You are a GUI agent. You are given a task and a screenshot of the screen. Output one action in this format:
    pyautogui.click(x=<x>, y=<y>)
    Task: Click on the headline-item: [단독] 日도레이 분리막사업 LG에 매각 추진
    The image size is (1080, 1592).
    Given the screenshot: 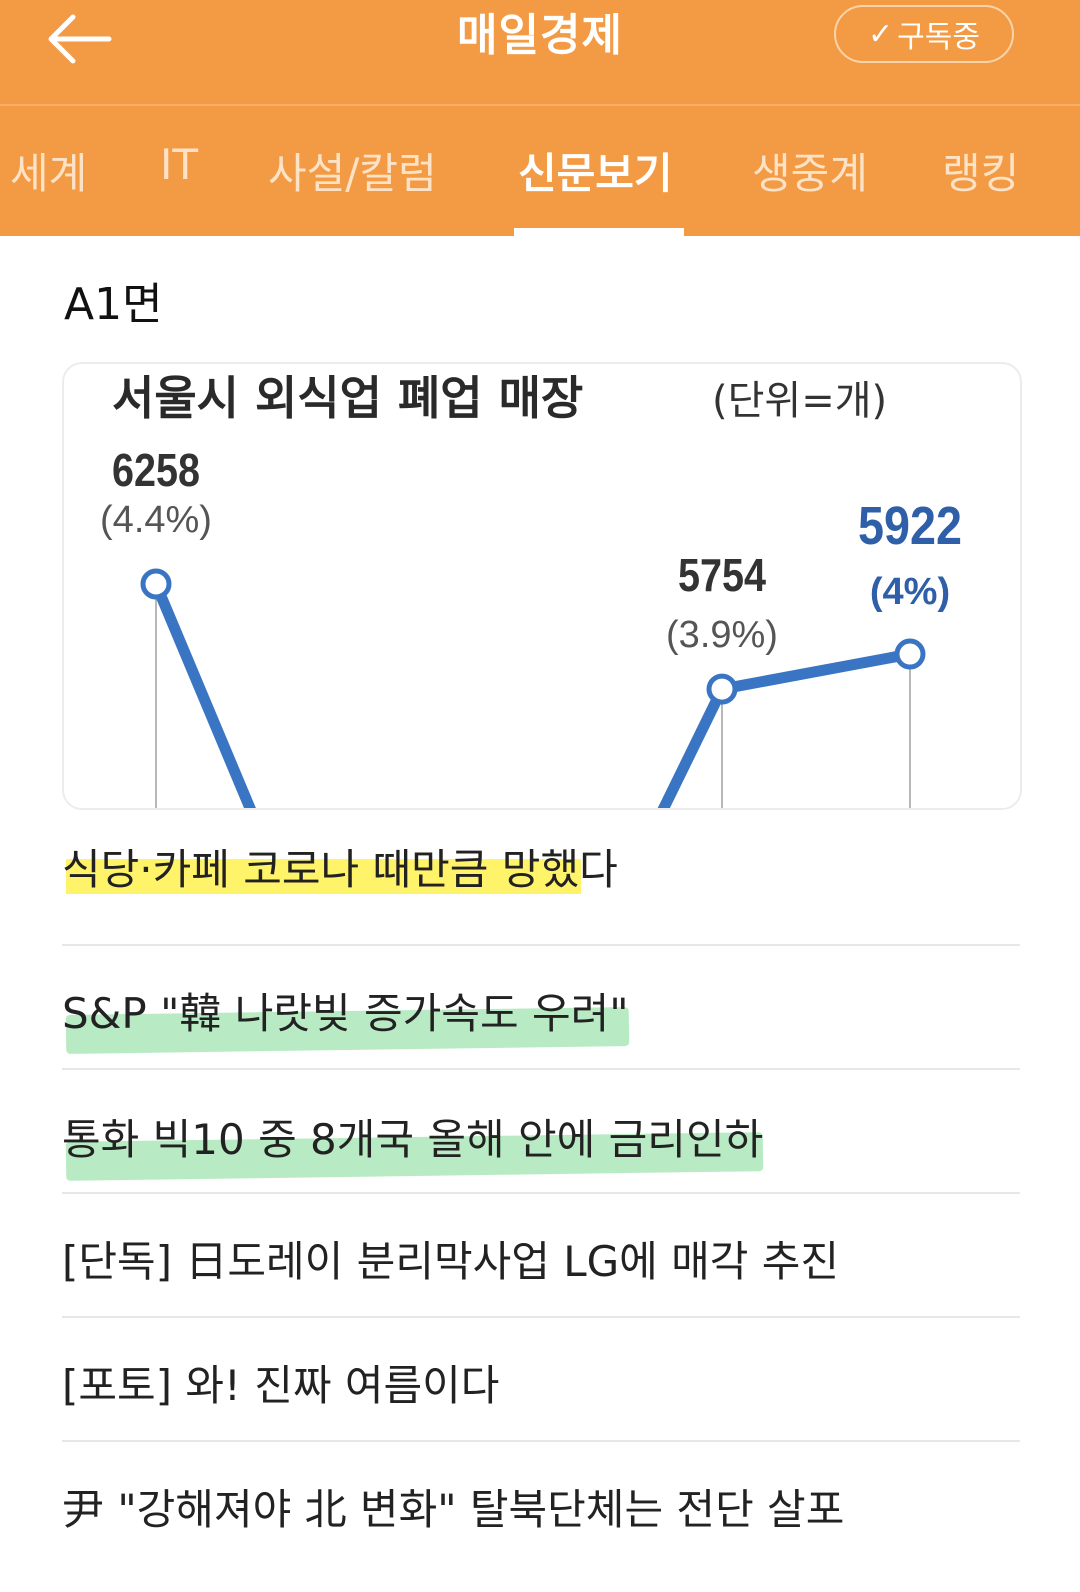 What is the action you would take?
    pyautogui.click(x=542, y=1258)
    